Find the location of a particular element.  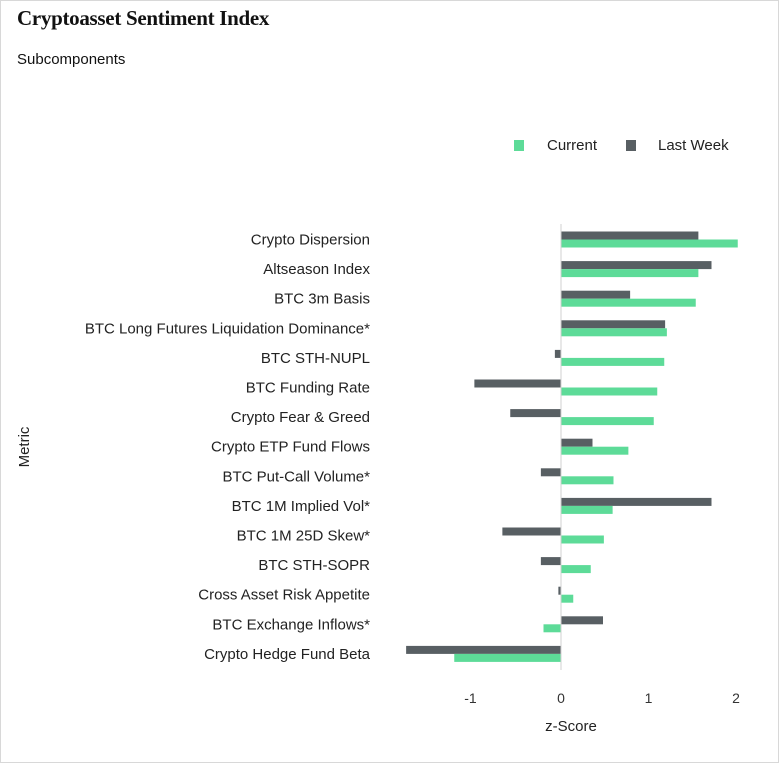

legend-swatch-current is located at coordinates (519, 145).